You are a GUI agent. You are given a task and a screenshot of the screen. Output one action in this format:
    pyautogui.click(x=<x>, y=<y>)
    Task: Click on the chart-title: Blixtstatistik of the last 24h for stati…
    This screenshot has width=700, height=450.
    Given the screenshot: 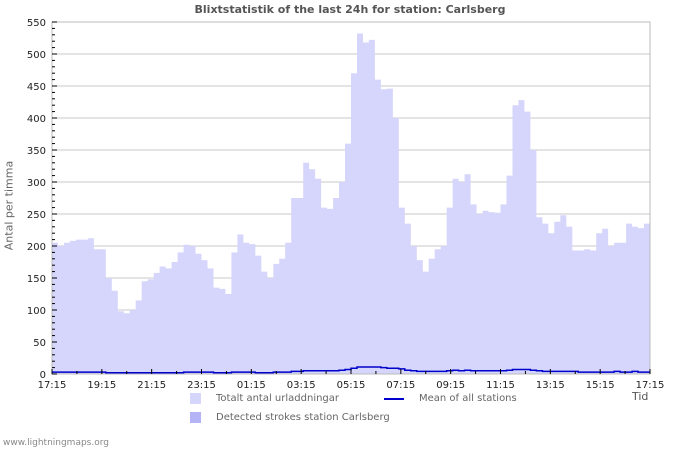 What is the action you would take?
    pyautogui.click(x=350, y=9)
    